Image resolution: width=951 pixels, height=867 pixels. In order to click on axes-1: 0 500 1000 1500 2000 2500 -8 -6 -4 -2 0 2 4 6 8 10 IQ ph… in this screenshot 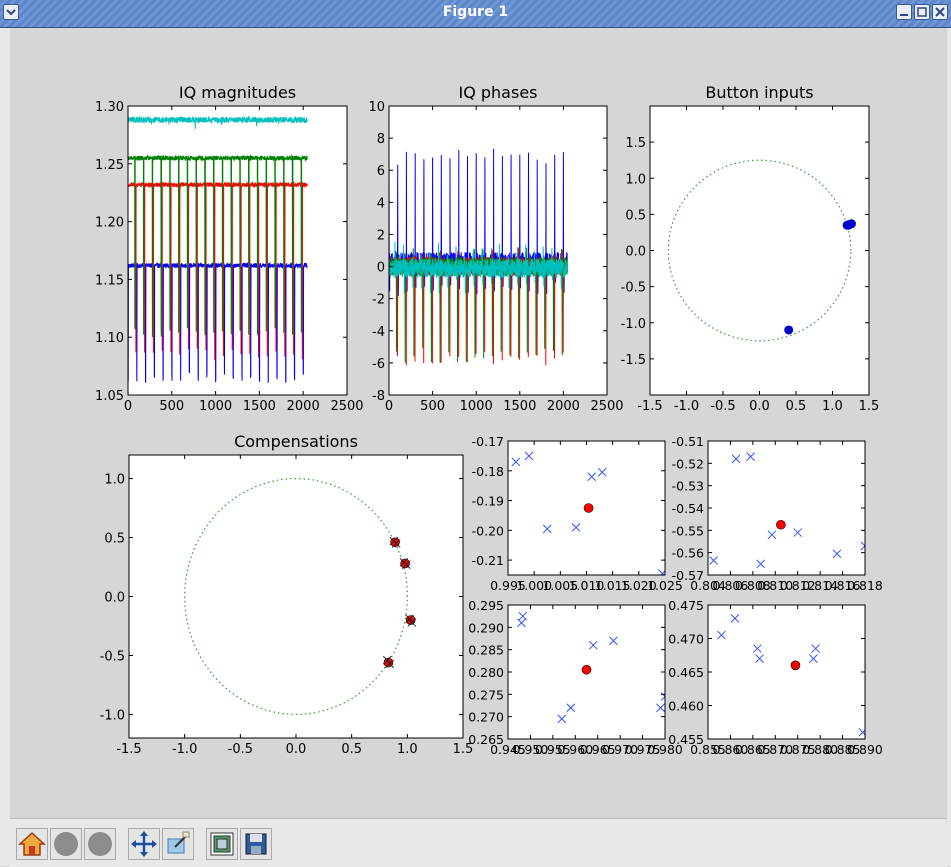, I will do `click(495, 248)`.